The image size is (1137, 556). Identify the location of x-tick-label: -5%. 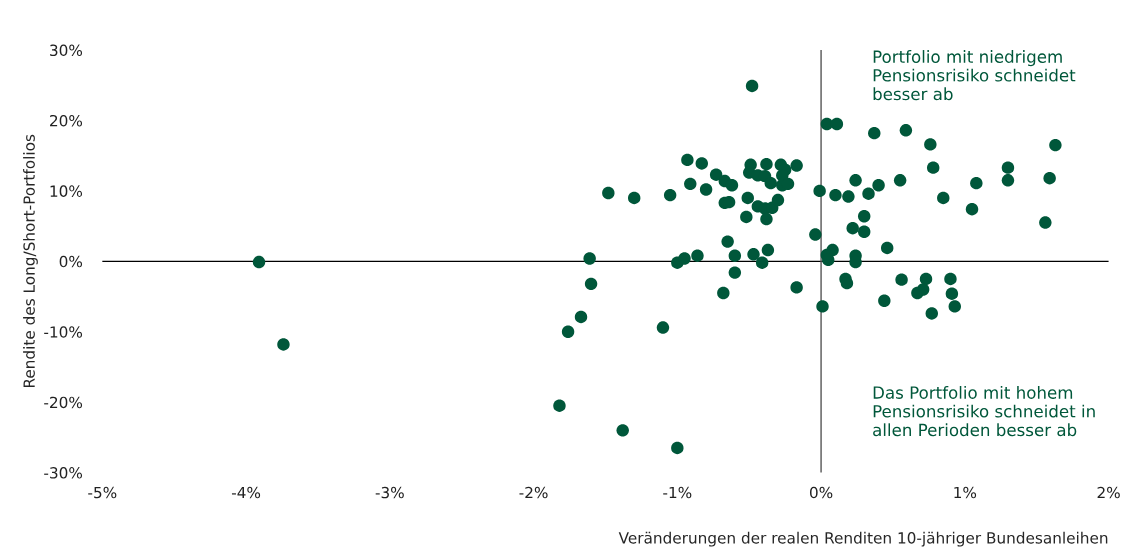
(102, 492).